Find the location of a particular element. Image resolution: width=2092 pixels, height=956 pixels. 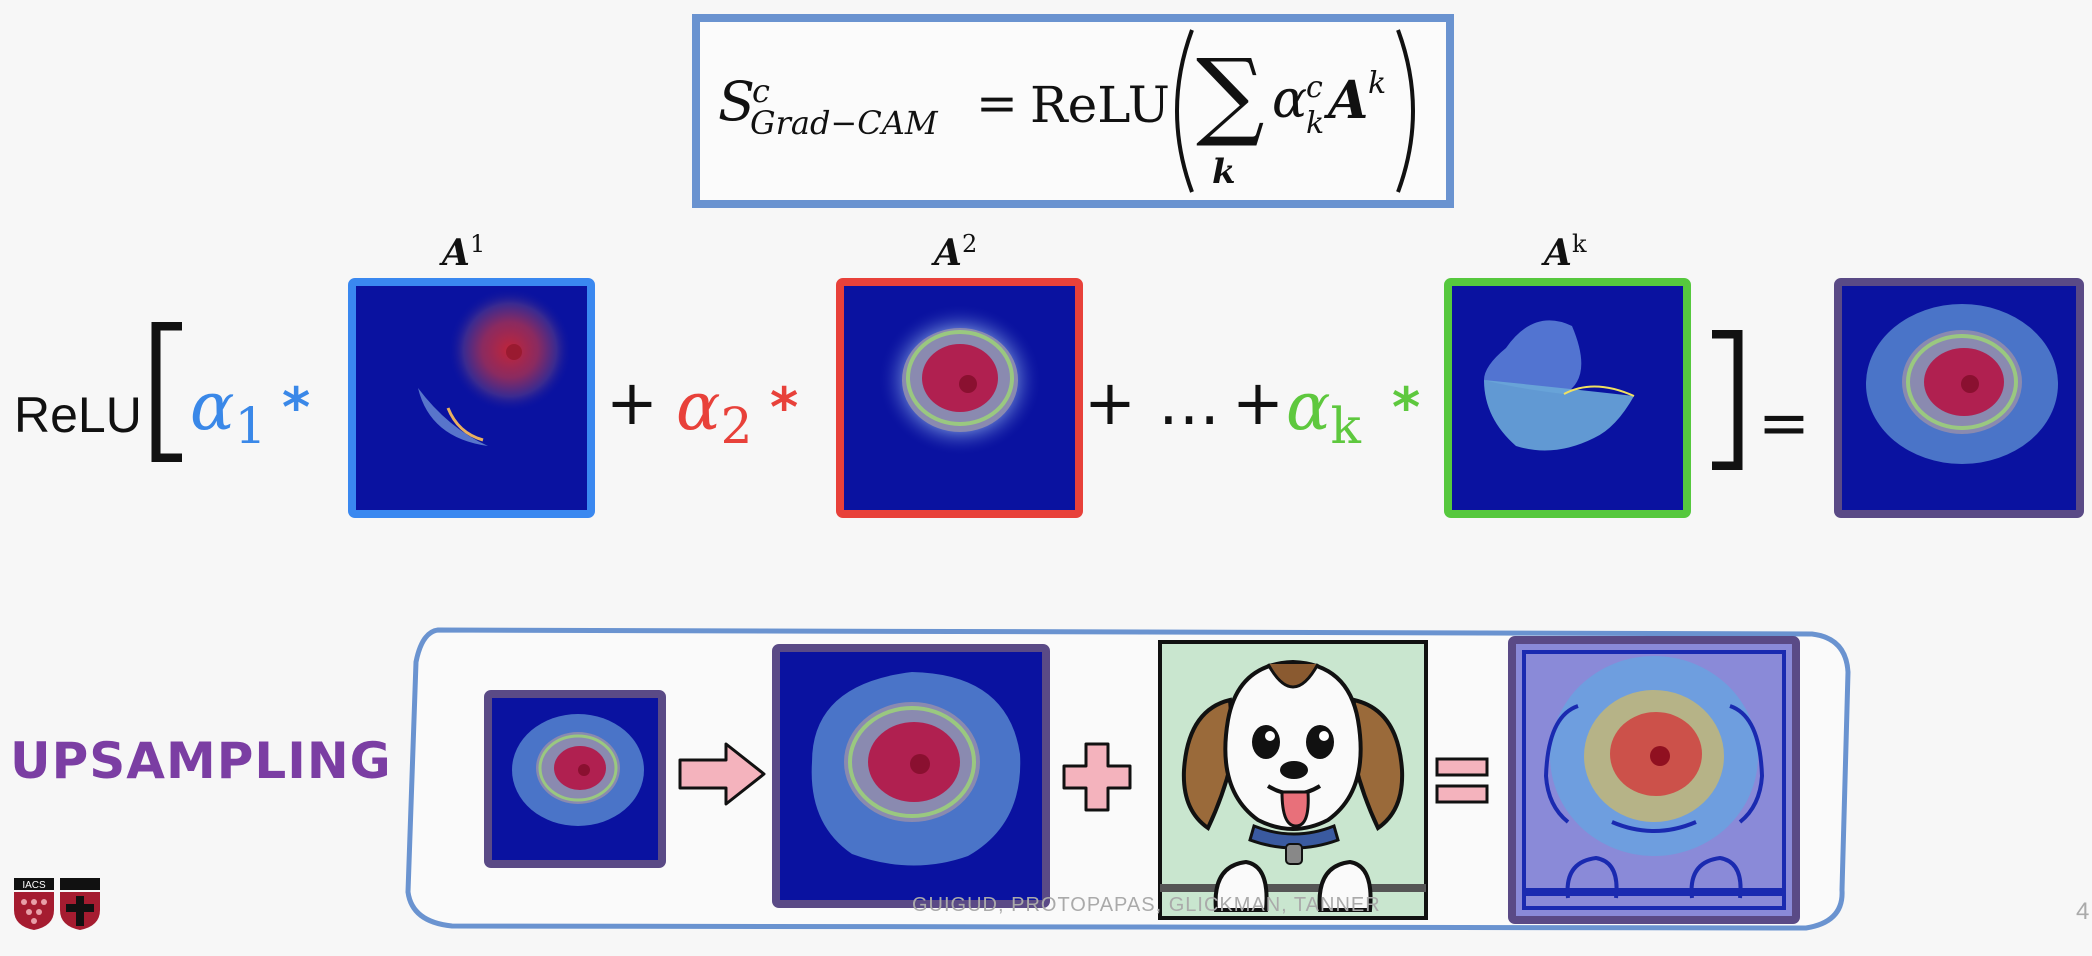

formula-left-paren is located at coordinates (1184, 111).